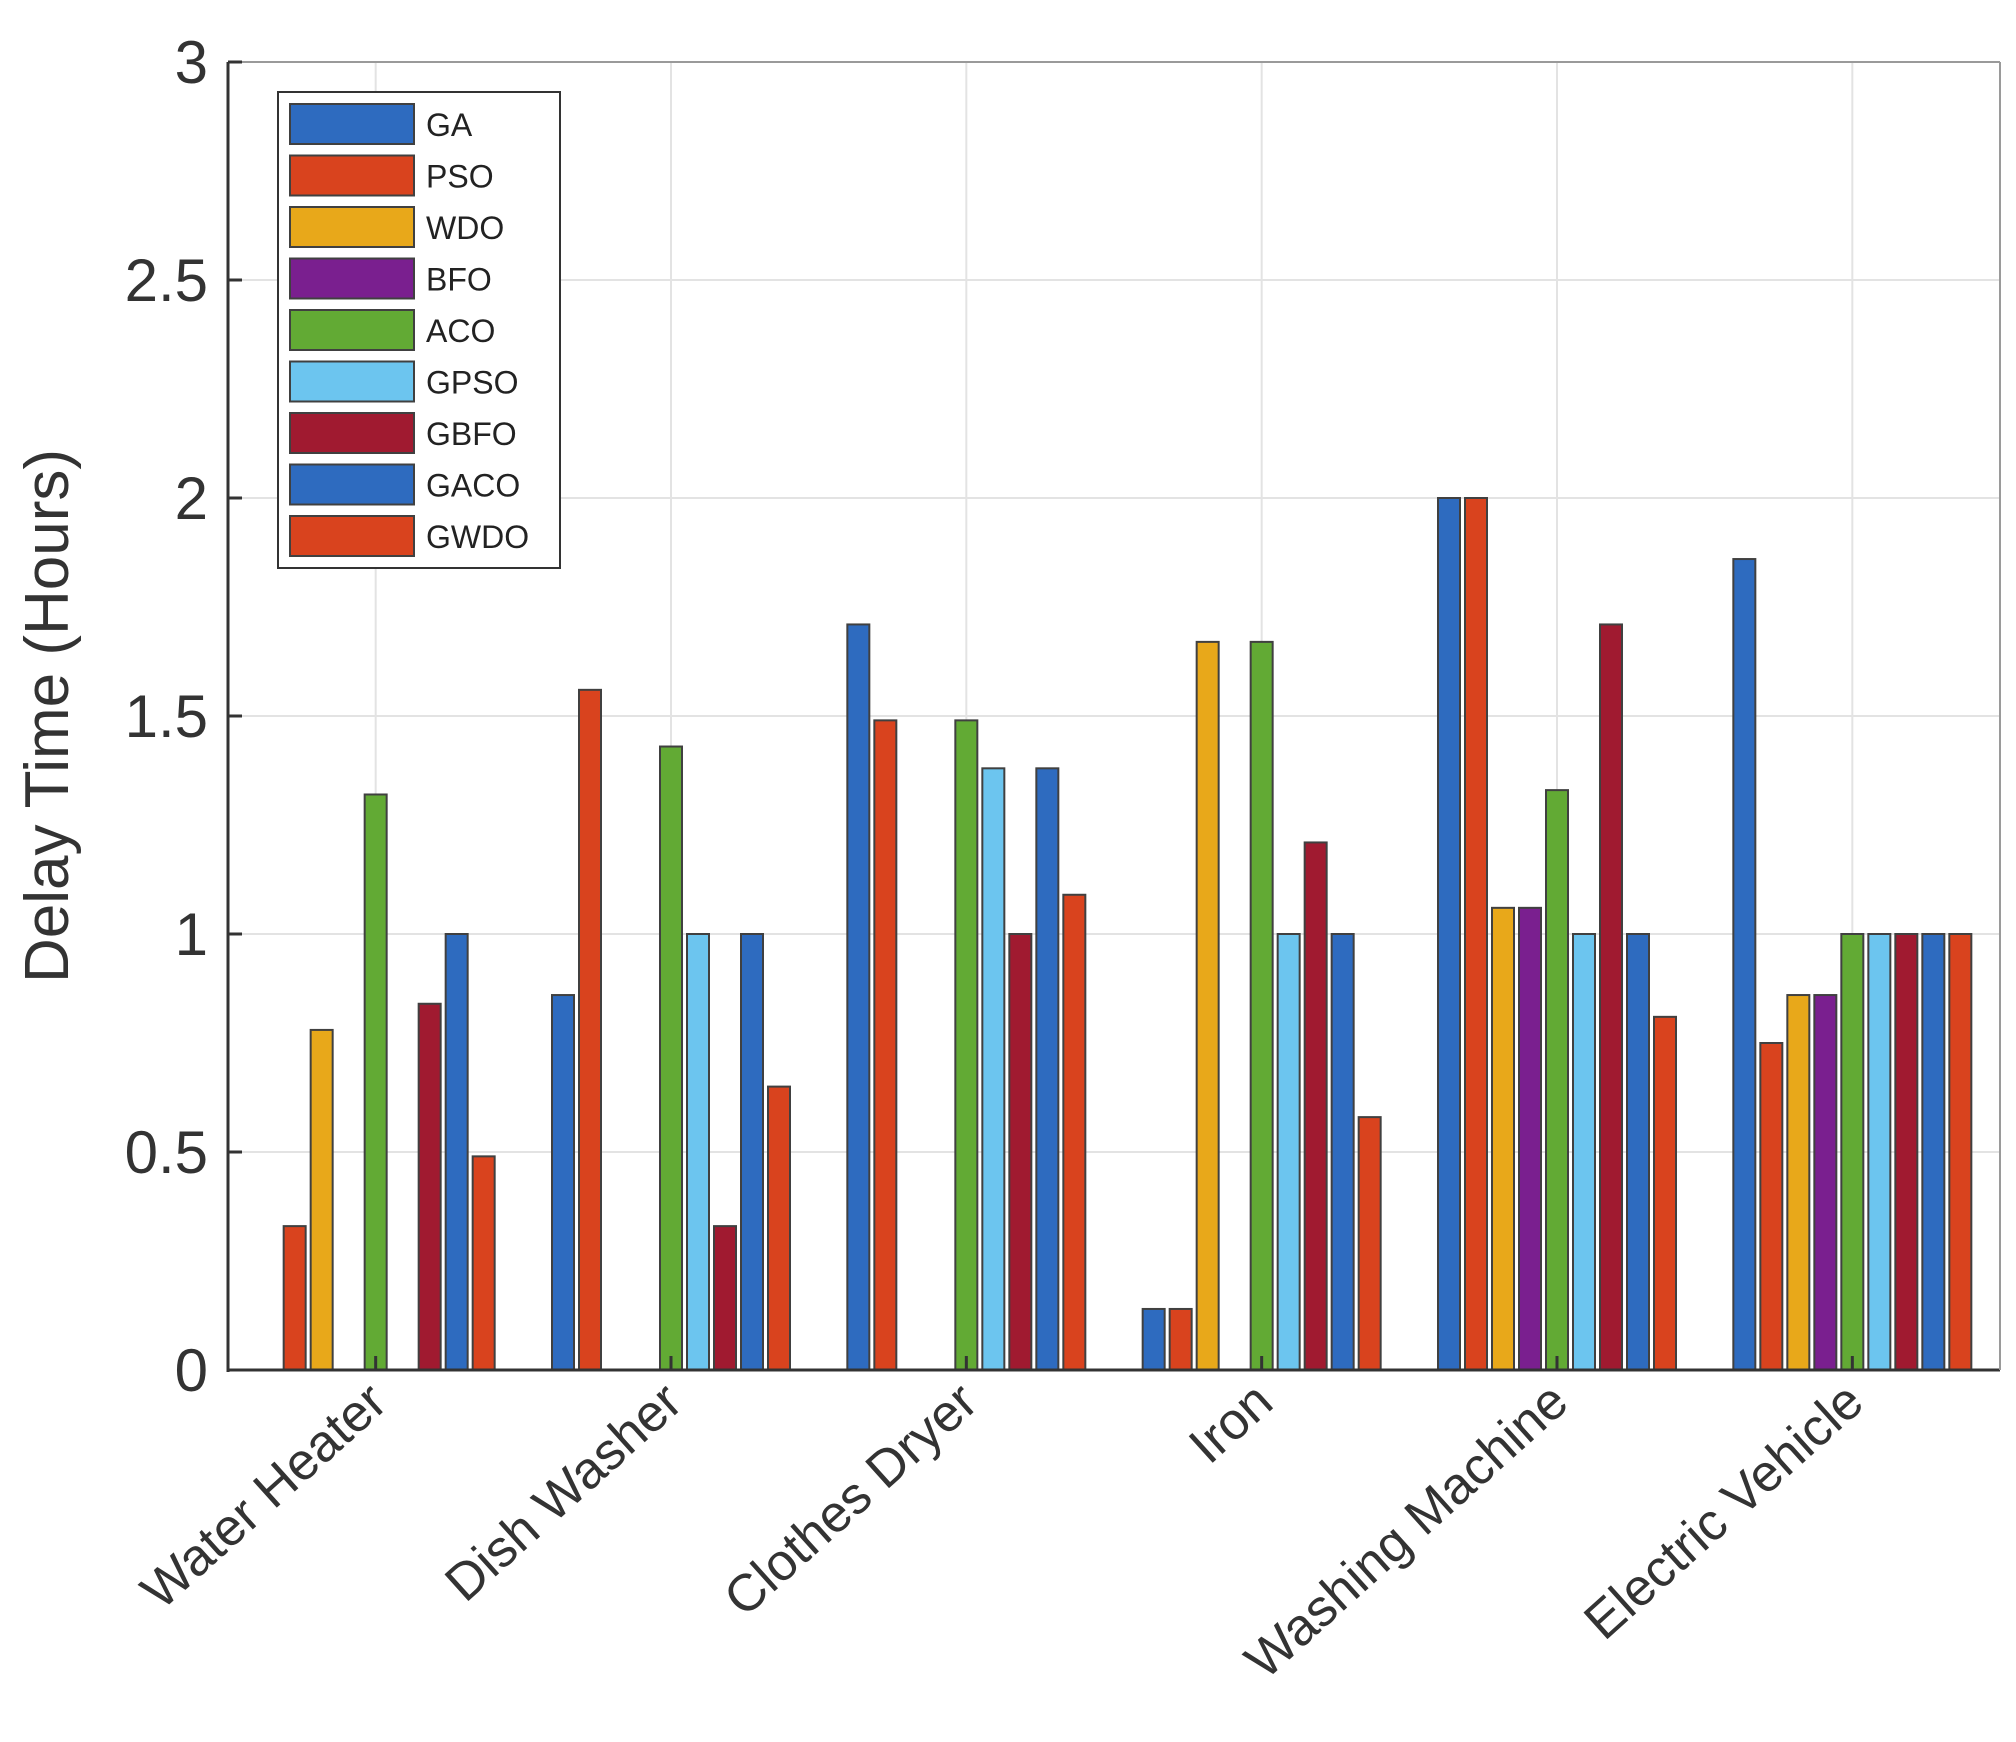 Image resolution: width=2016 pixels, height=1742 pixels. Describe the element at coordinates (352, 381) in the screenshot. I see `legend-swatch-gpso` at that location.